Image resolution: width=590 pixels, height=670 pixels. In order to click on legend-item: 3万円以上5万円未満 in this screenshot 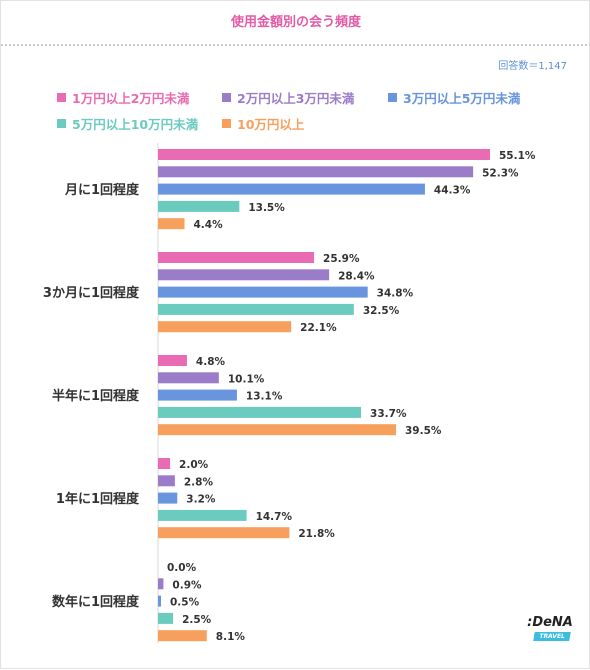, I will do `click(454, 97)`.